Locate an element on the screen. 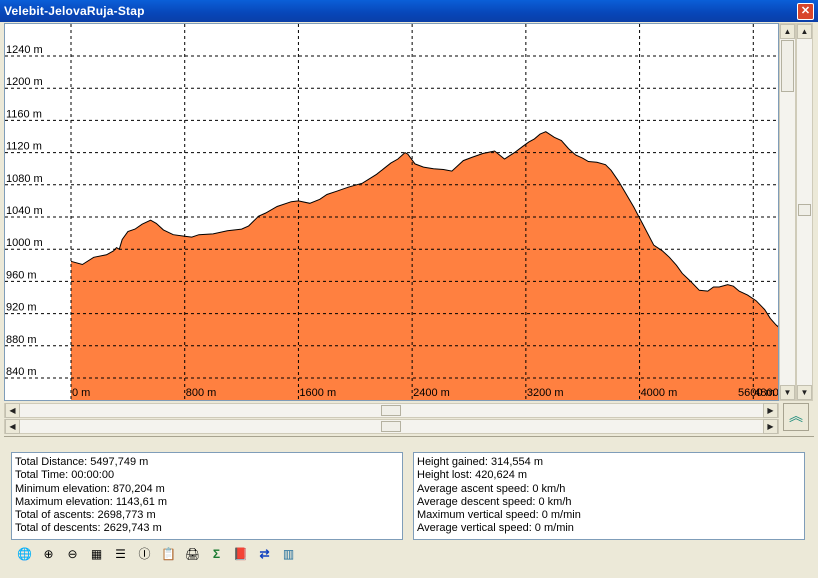 The image size is (818, 578). zoom-out-icon: ⊖ is located at coordinates (72, 554).